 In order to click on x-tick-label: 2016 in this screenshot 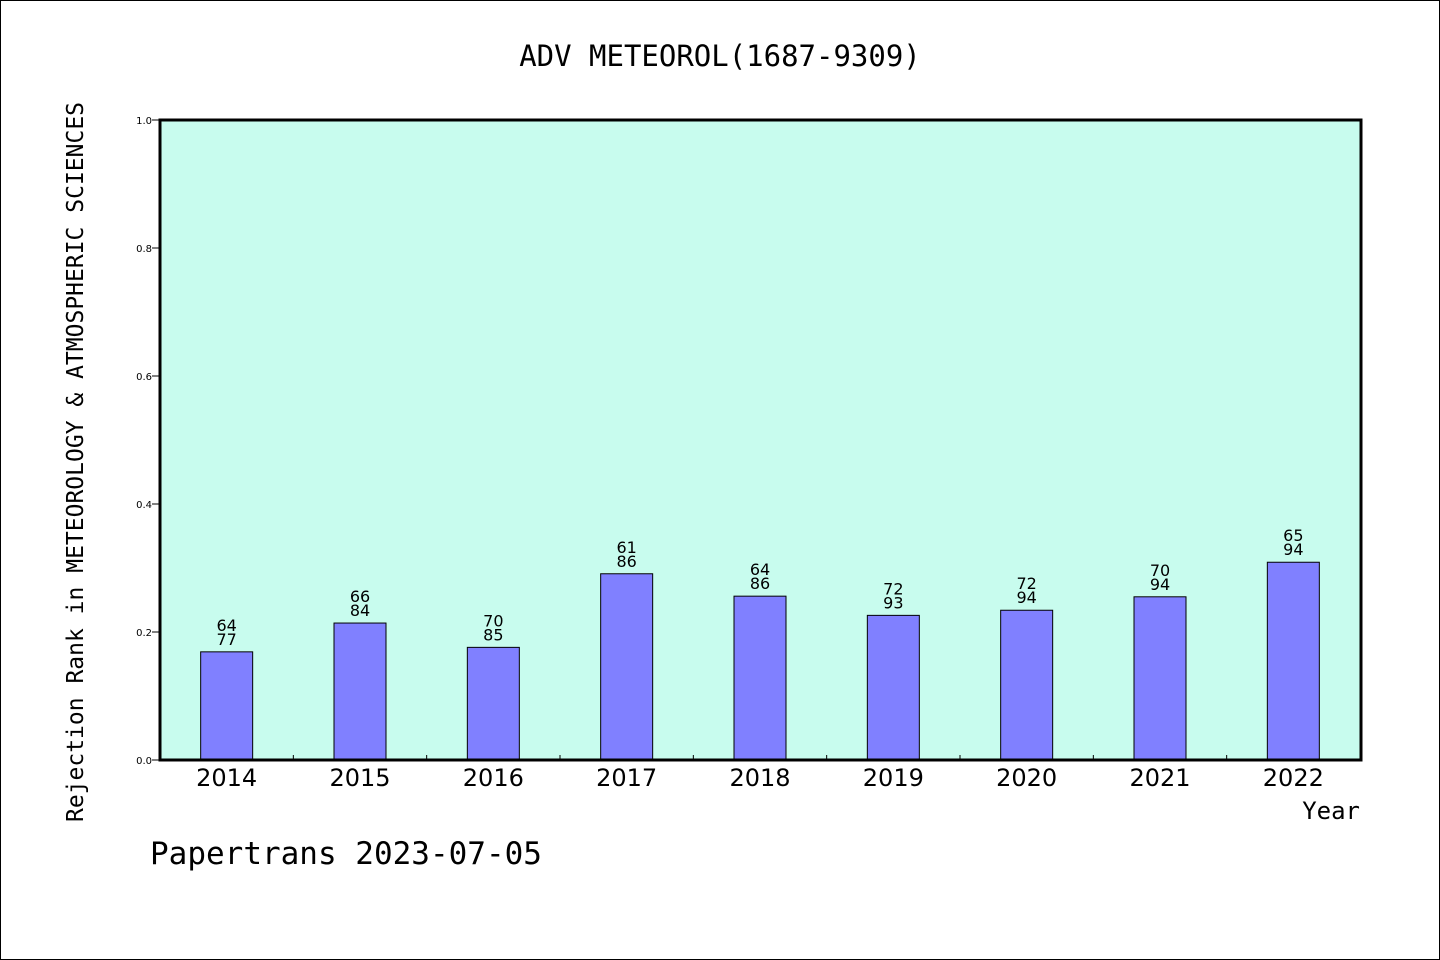, I will do `click(493, 778)`.